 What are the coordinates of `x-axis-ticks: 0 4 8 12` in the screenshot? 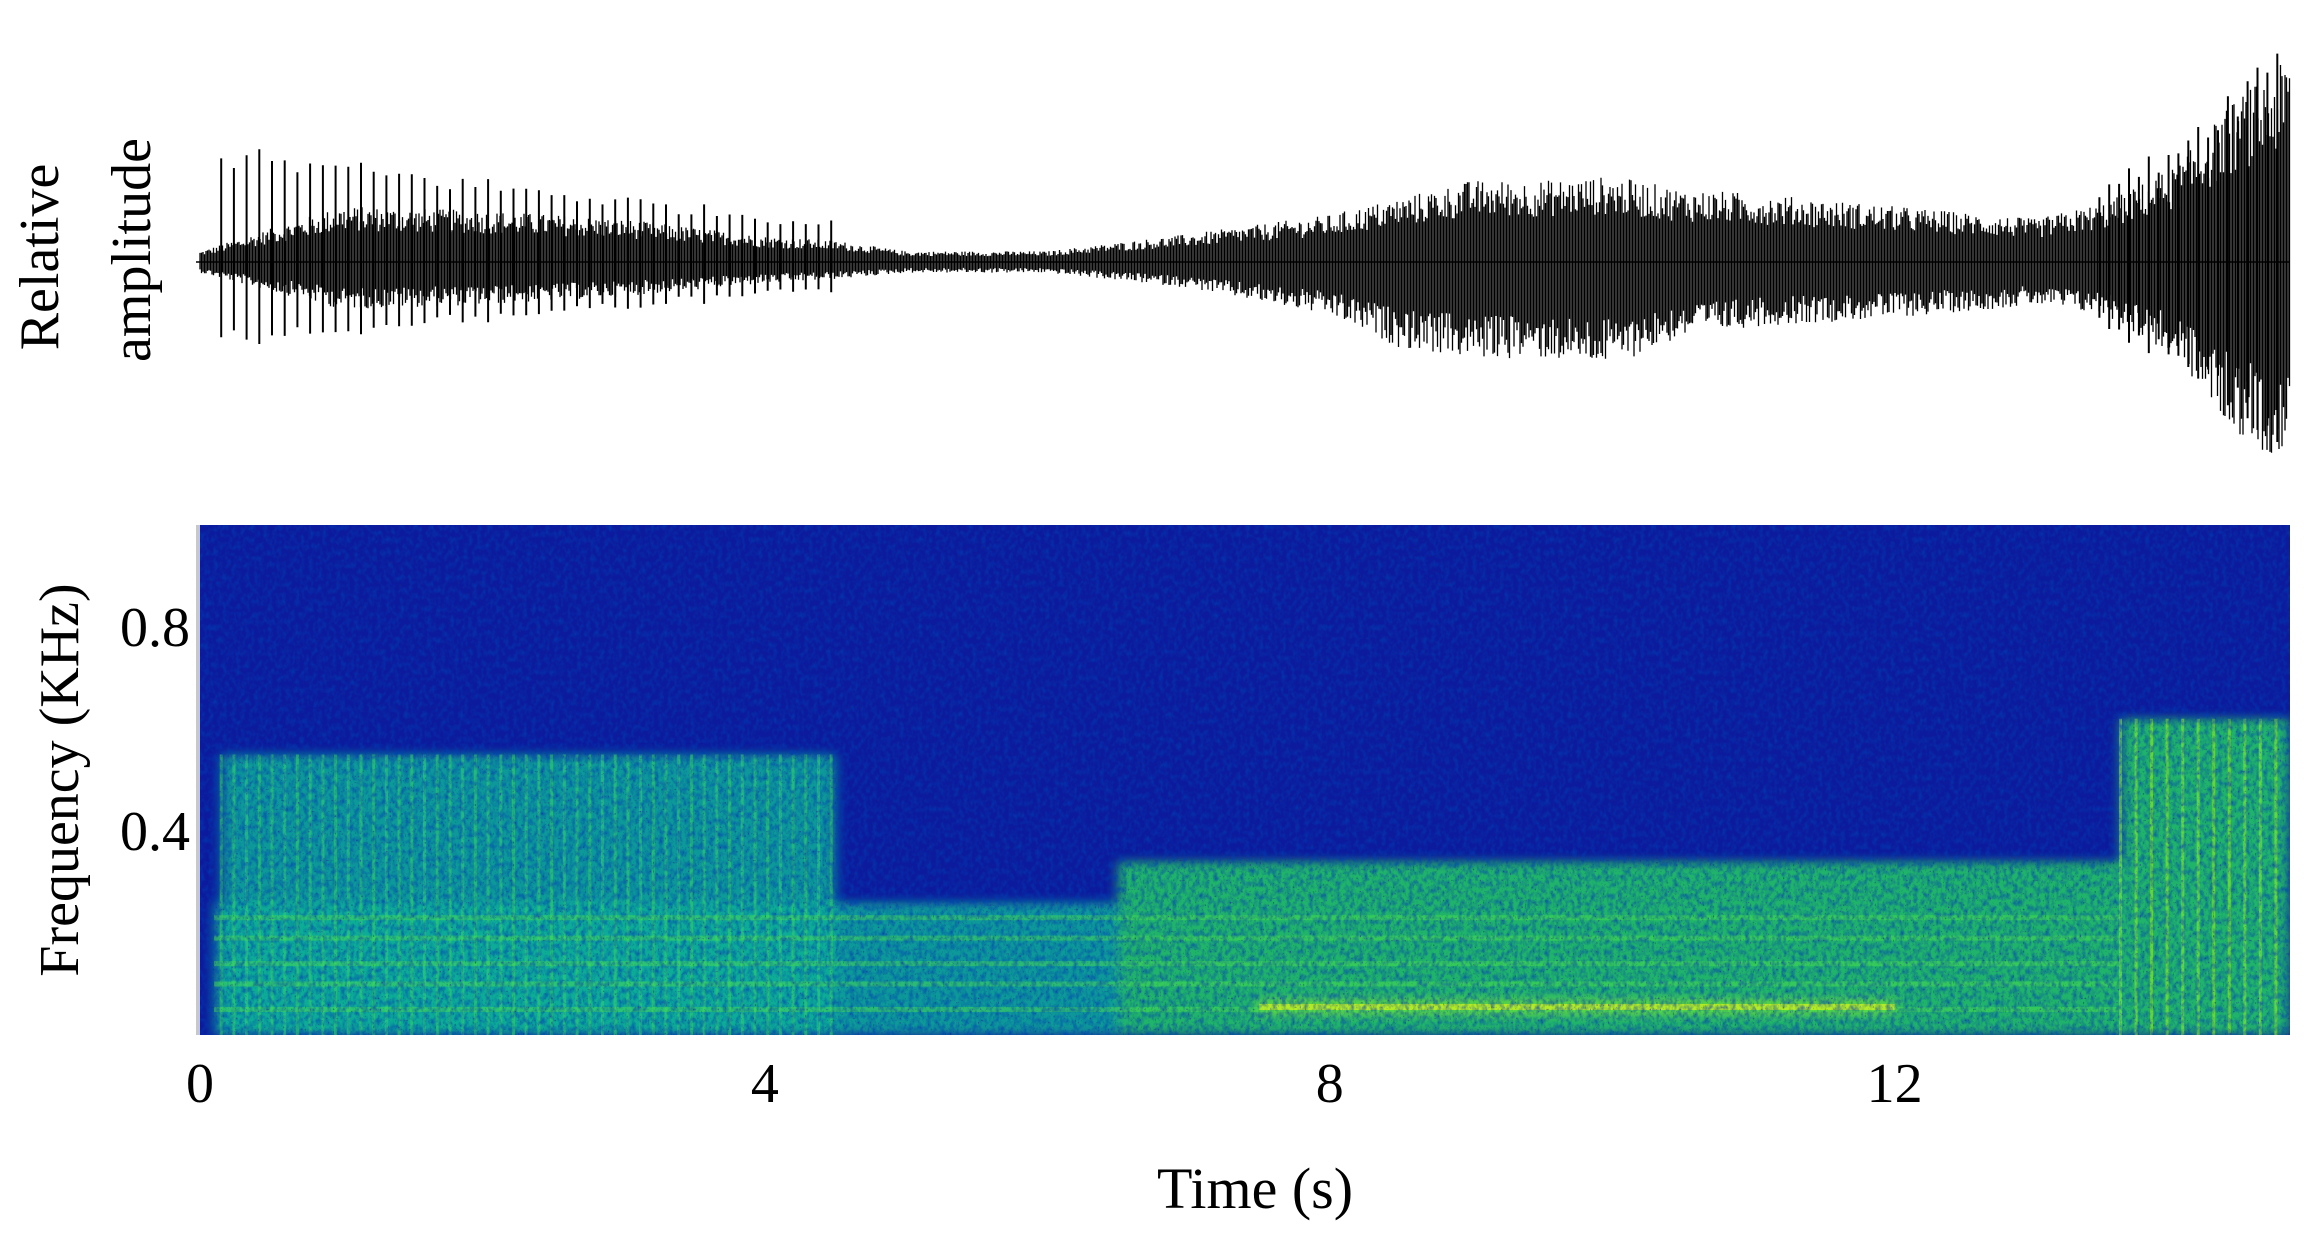 It's located at (1054, 1084).